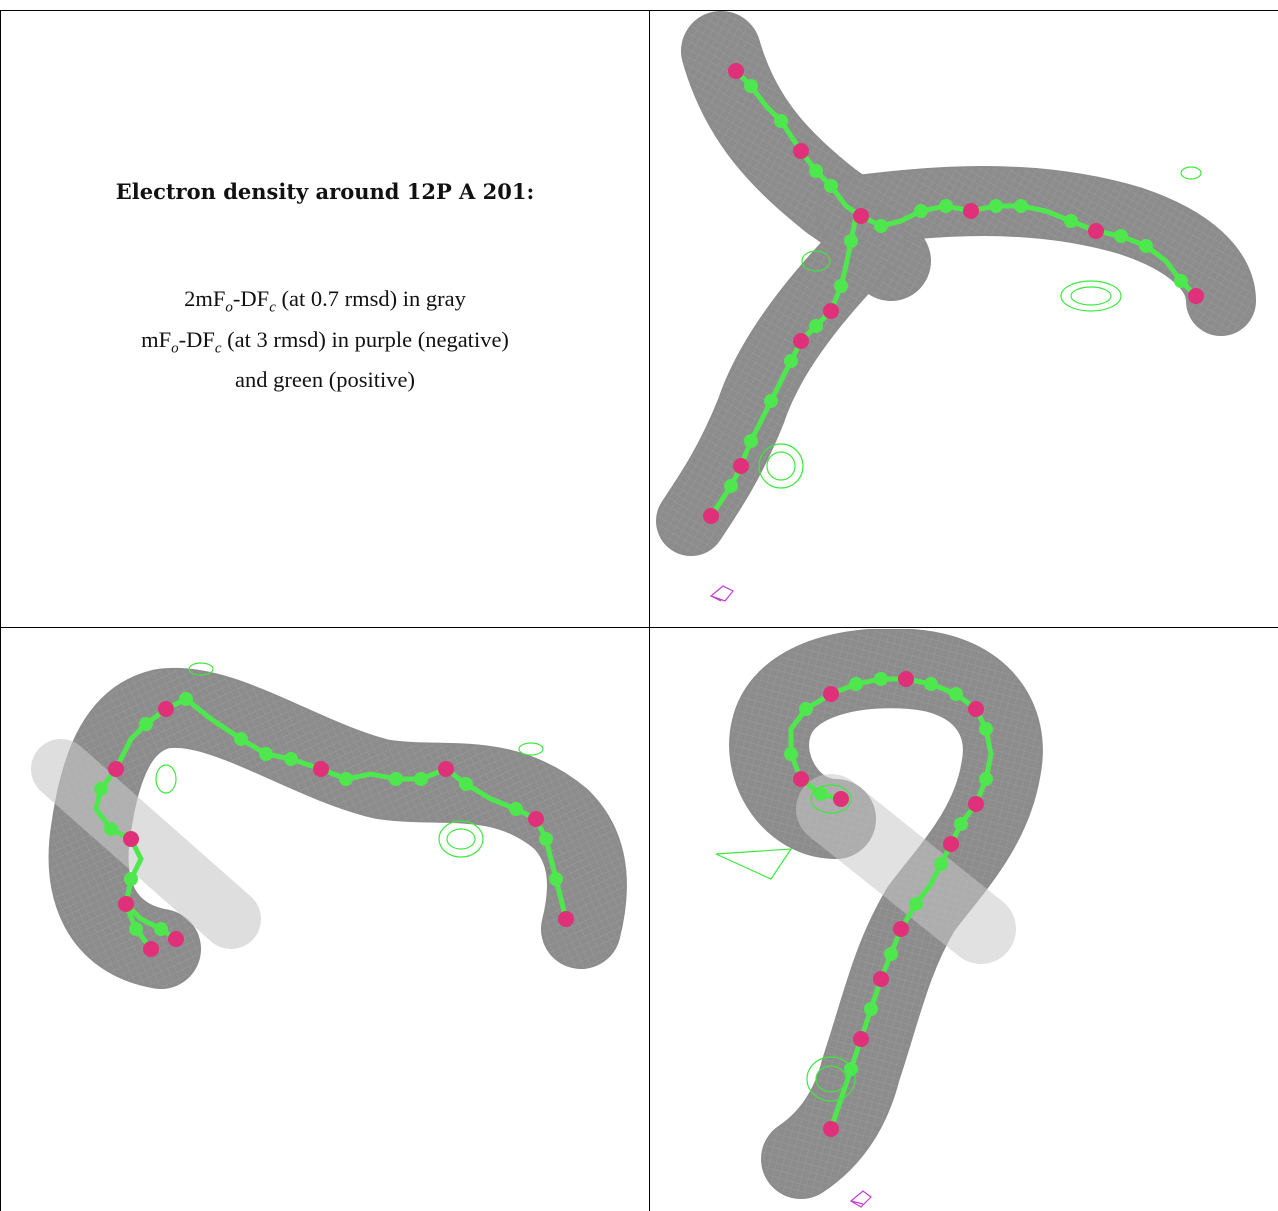 This screenshot has height=1211, width=1278. I want to click on grid-border-left, so click(0, 610).